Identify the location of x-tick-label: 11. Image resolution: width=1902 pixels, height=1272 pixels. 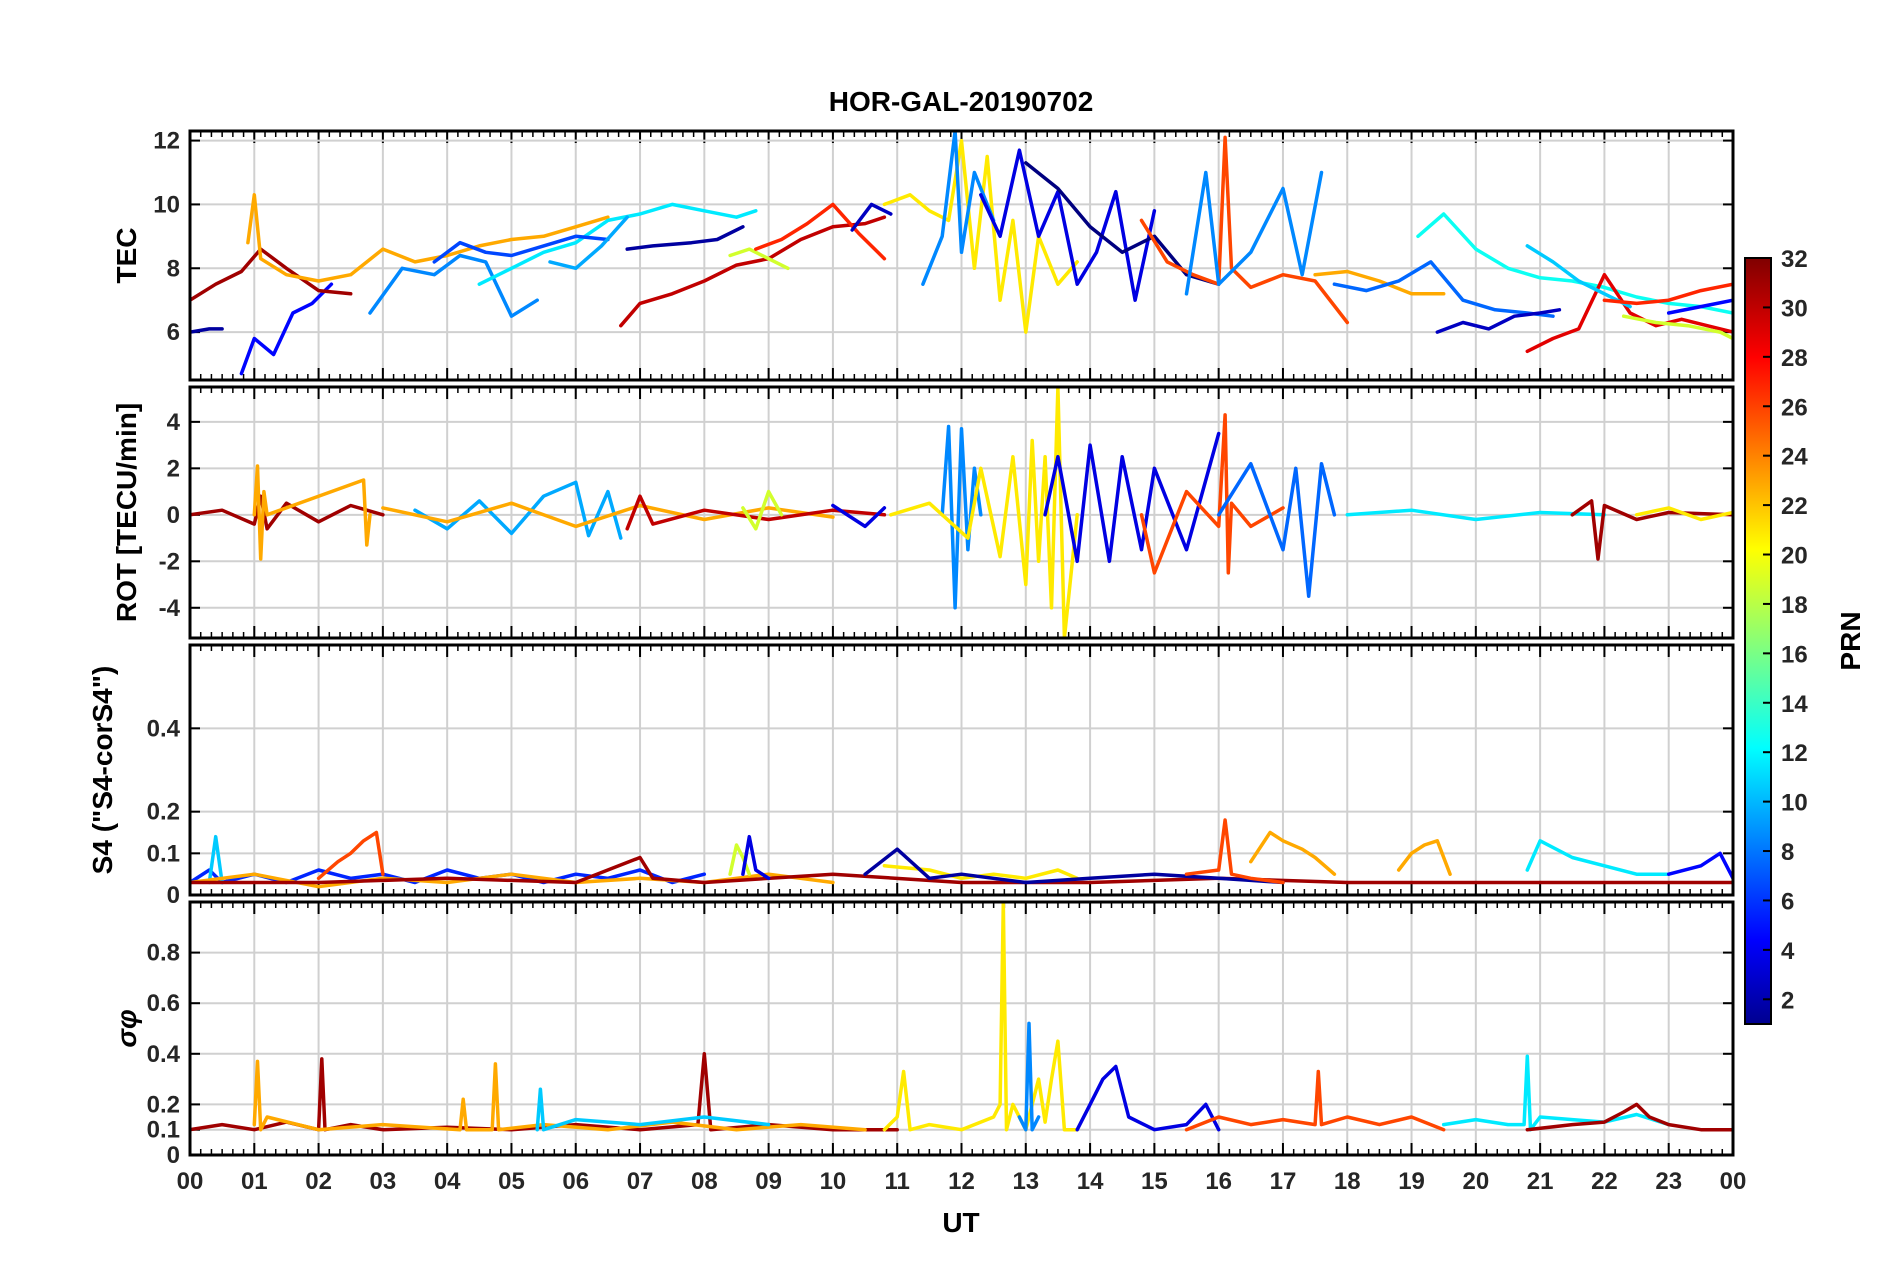
(897, 1181).